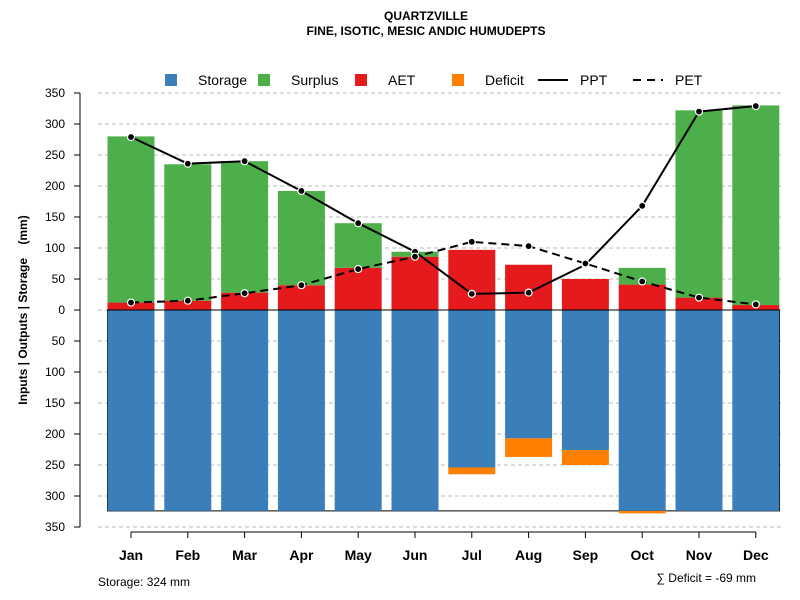 The image size is (800, 600). What do you see at coordinates (402, 80) in the screenshot?
I see `legend-label: AET` at bounding box center [402, 80].